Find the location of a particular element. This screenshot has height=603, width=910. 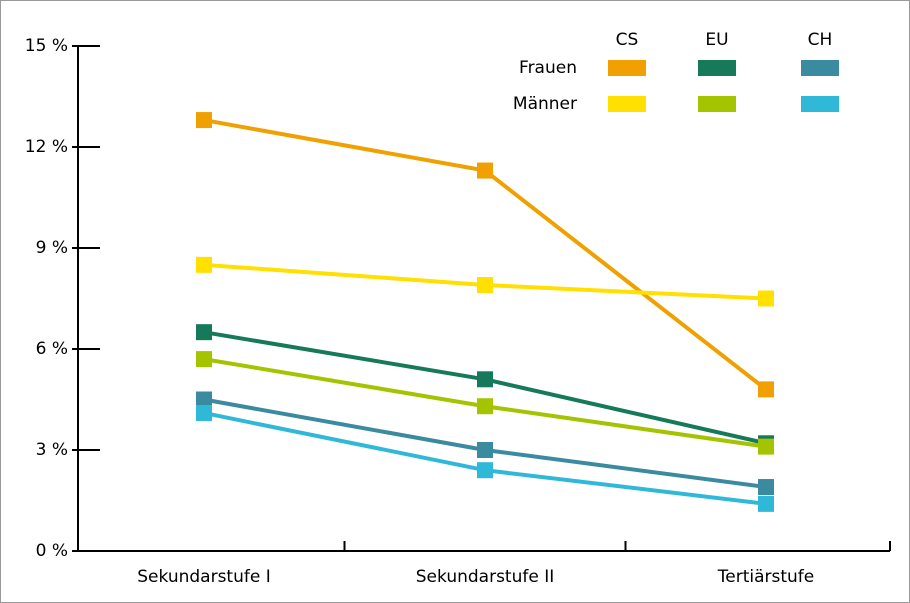

y-tick-label: 3 % is located at coordinates (52, 450).